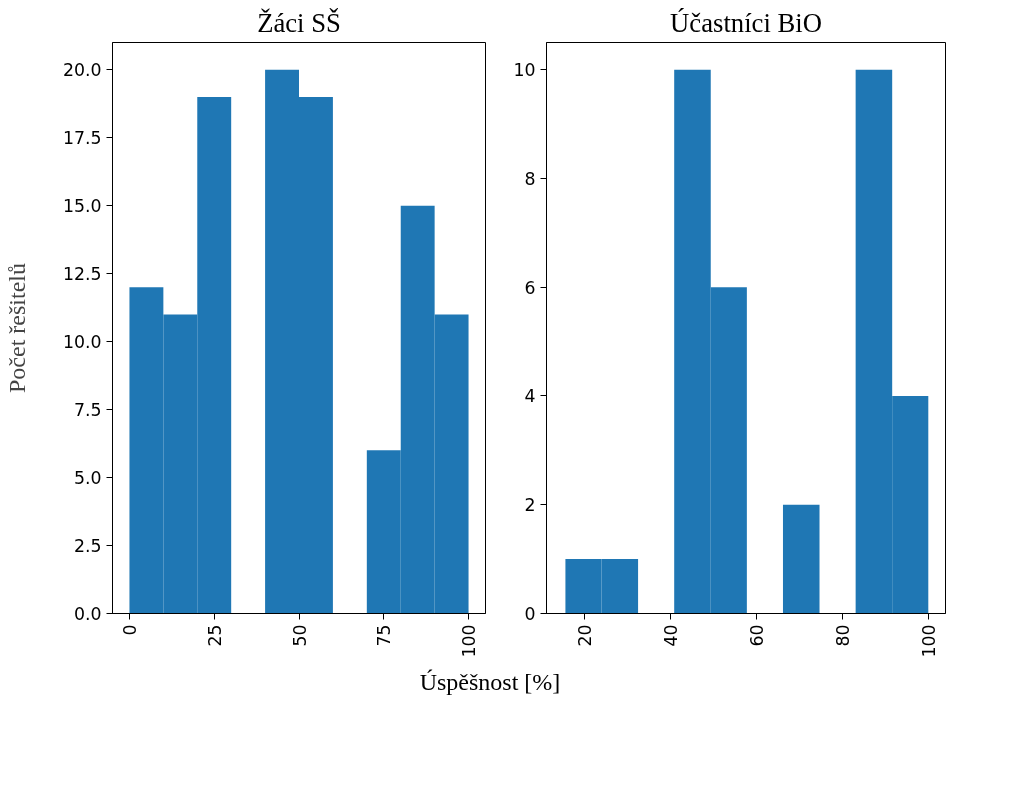 This screenshot has height=787, width=1016. What do you see at coordinates (87, 546) in the screenshot?
I see `y-tick-label: 2.5` at bounding box center [87, 546].